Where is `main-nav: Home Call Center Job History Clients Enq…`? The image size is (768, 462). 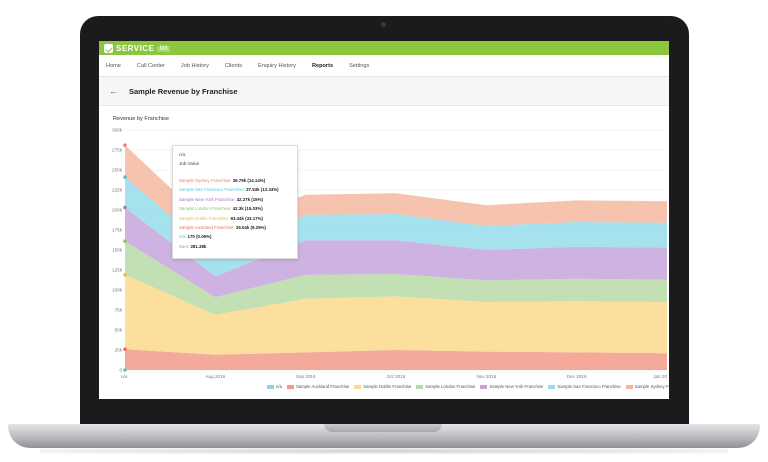 main-nav: Home Call Center Job History Clients Enq… is located at coordinates (384, 66).